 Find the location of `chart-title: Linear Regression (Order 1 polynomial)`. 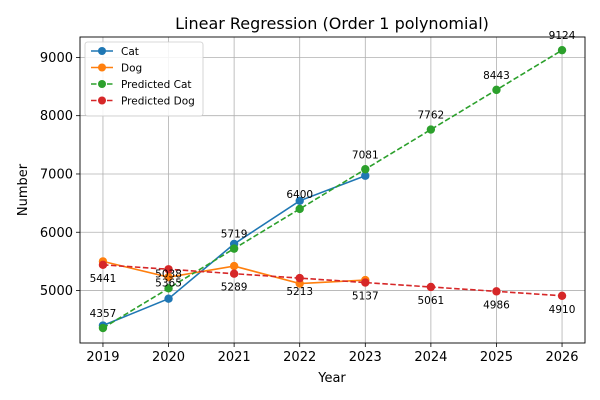

chart-title: Linear Regression (Order 1 polynomial) is located at coordinates (332, 23).